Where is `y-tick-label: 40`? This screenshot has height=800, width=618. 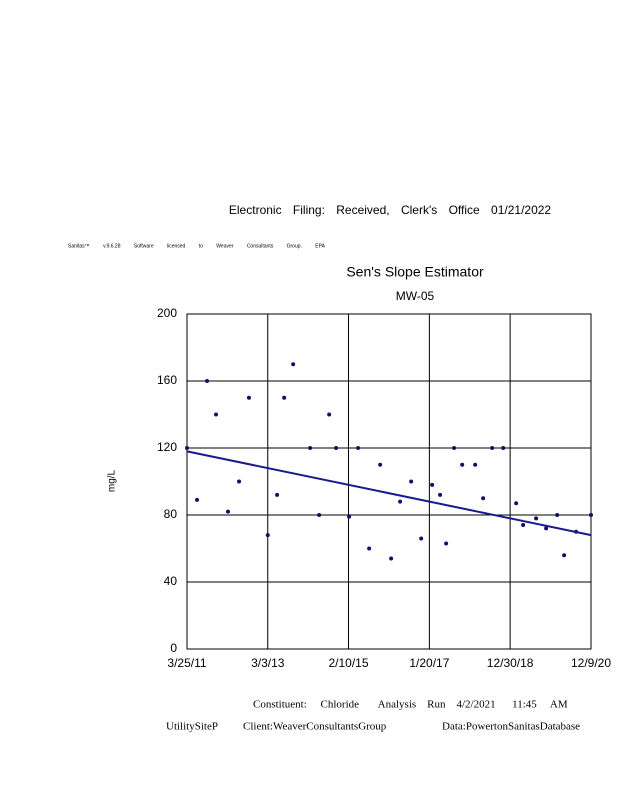 y-tick-label: 40 is located at coordinates (171, 581).